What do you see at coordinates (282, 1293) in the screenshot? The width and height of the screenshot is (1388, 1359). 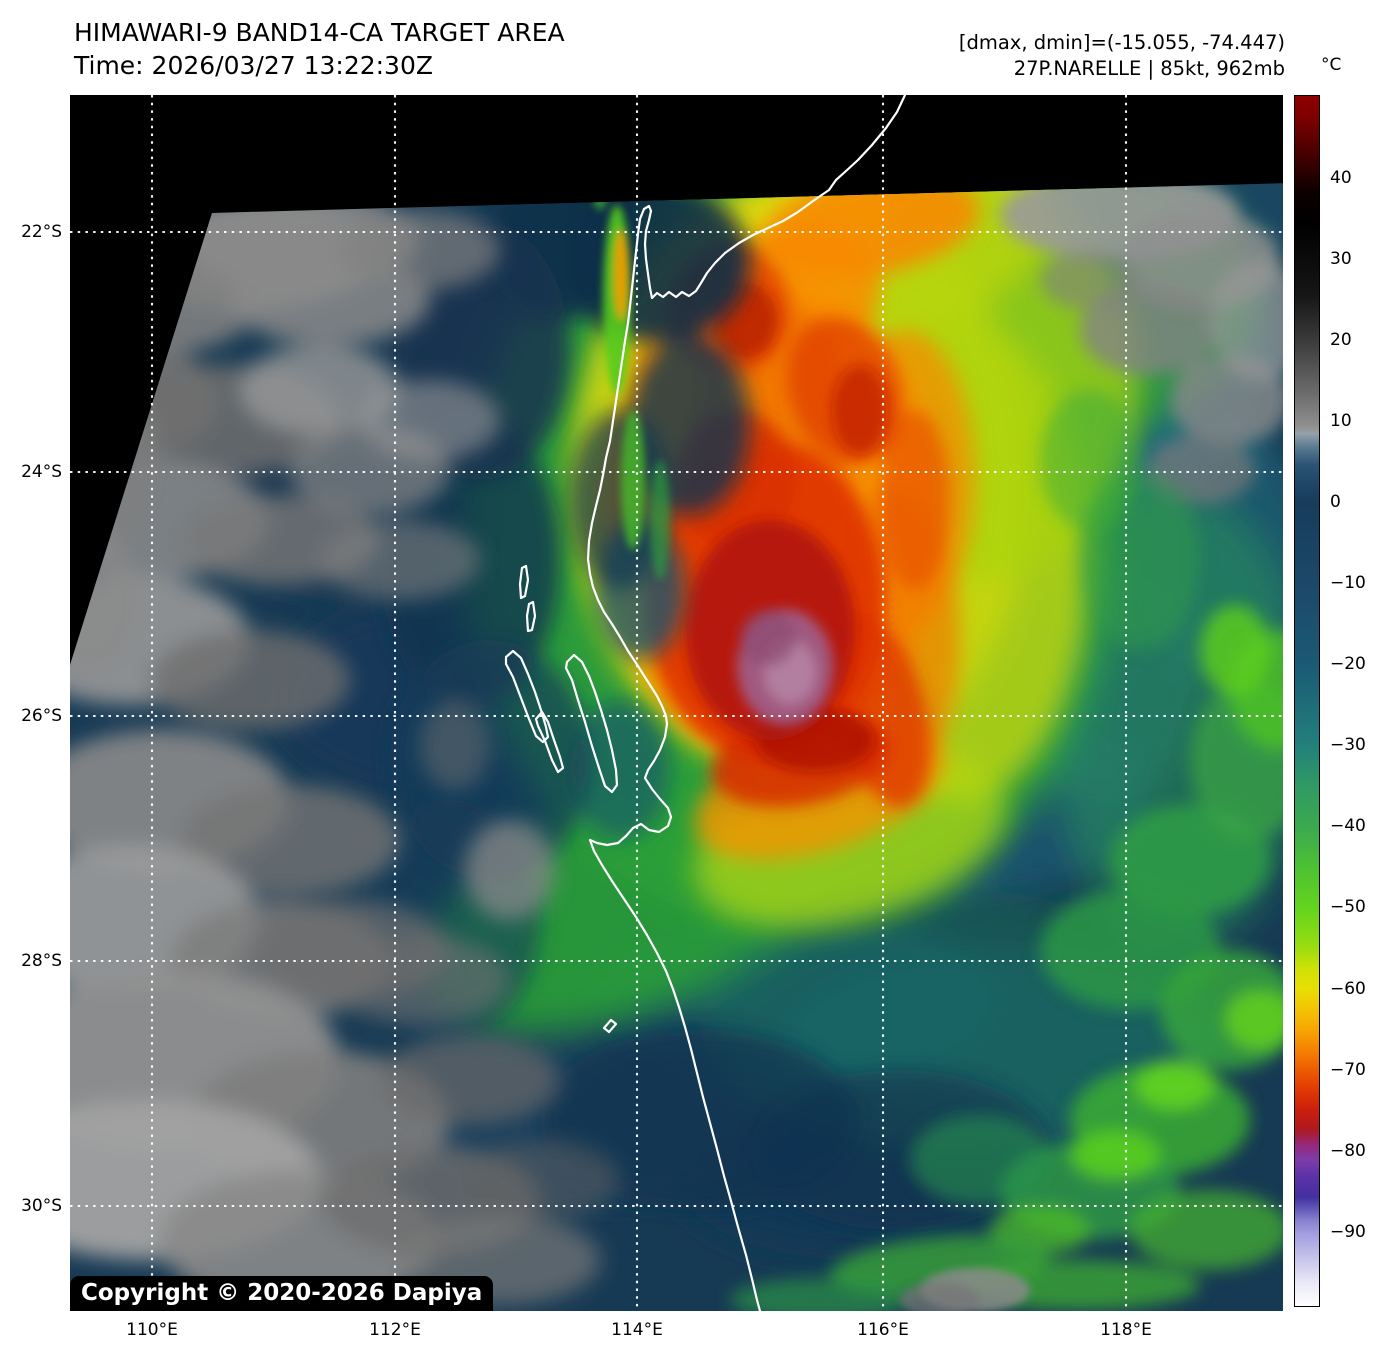 I see `copyright-badge: Copyright © 2020-2026 Dapiya` at bounding box center [282, 1293].